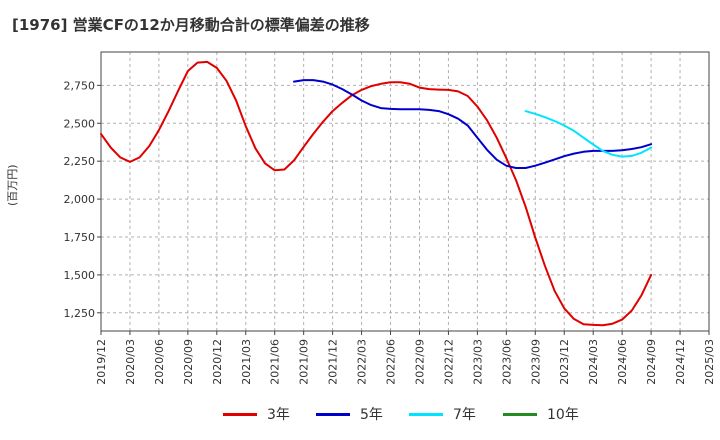 Image resolution: width=720 pixels, height=440 pixels. I want to click on y-tick-label: 2,000, so click(80, 199).